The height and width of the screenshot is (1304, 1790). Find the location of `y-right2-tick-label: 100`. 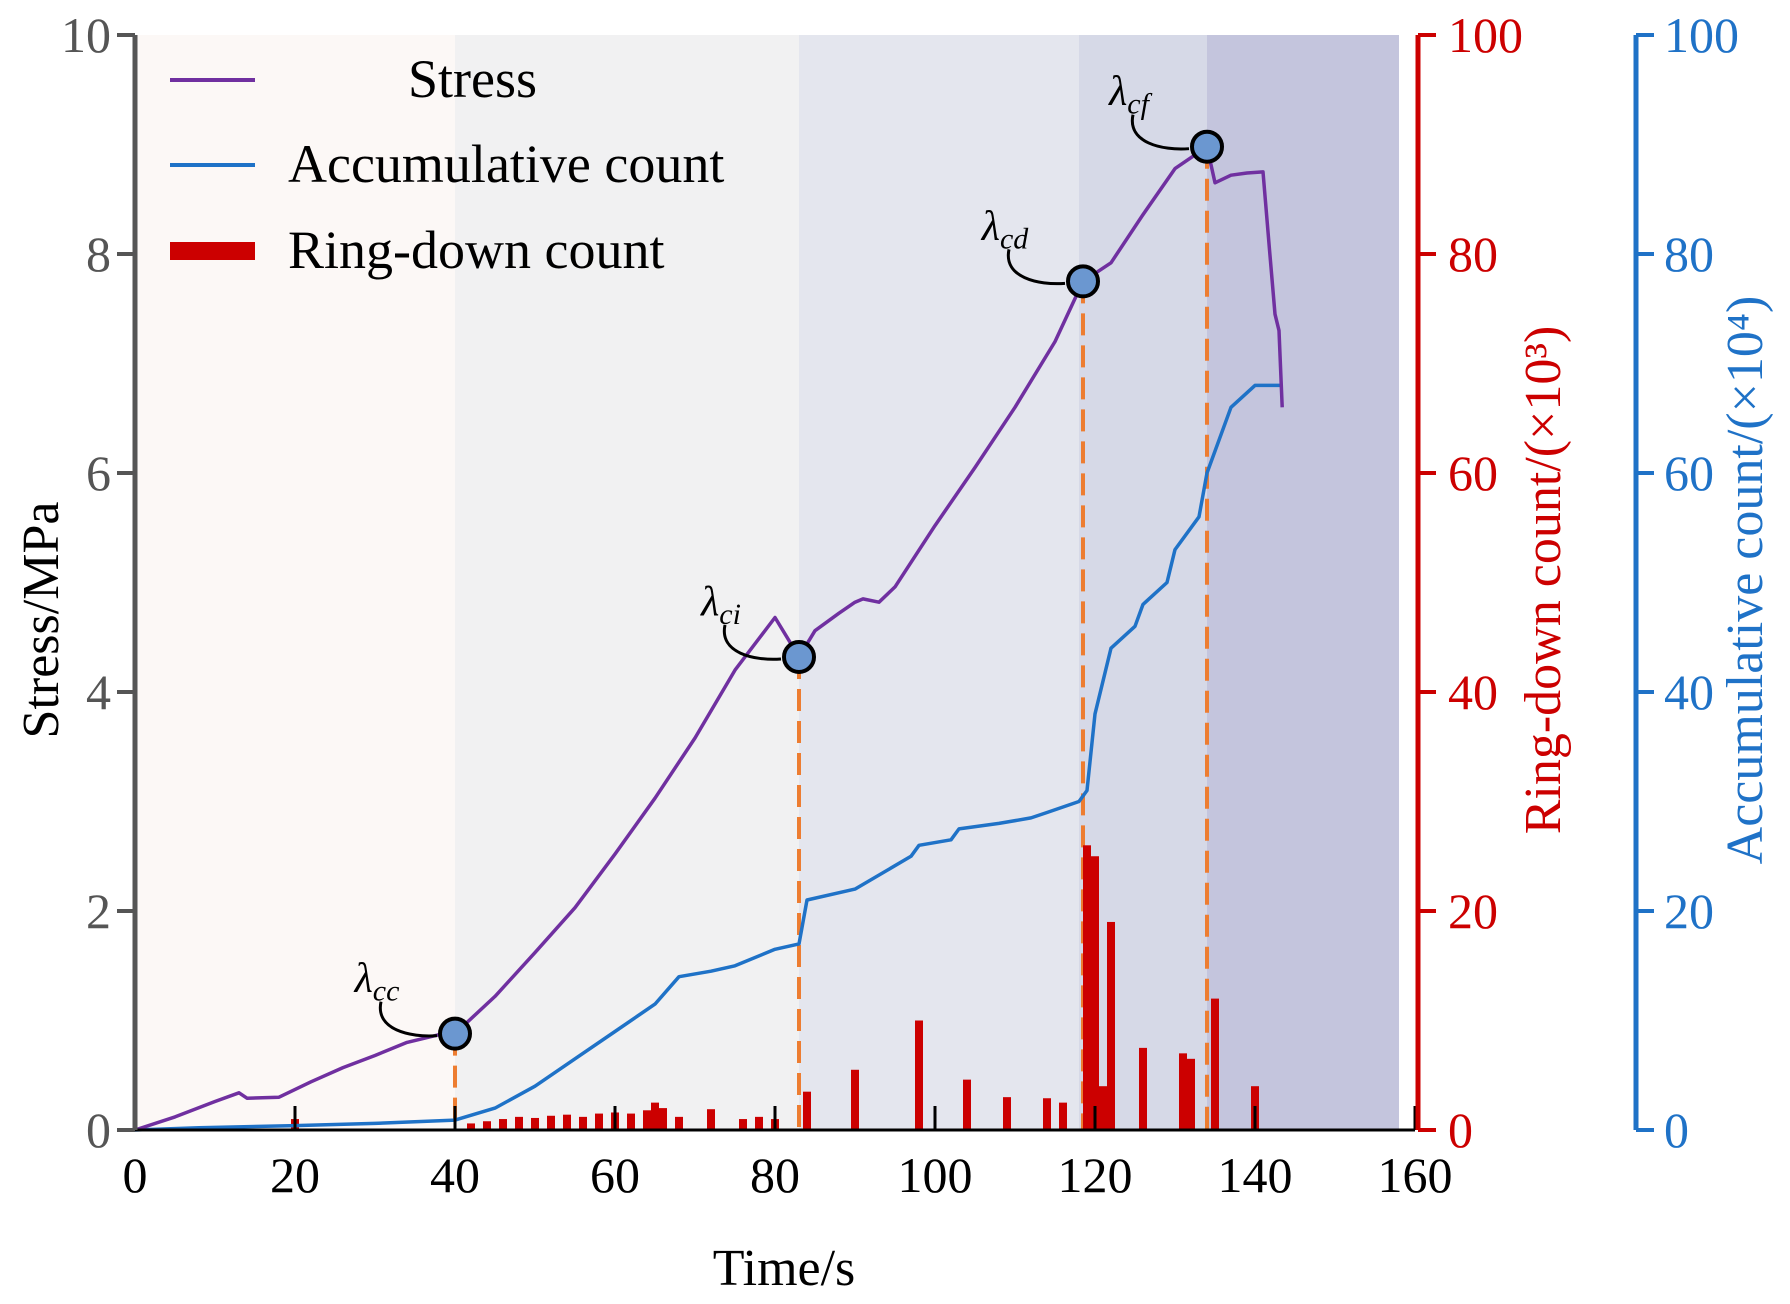

y-right2-tick-label: 100 is located at coordinates (1701, 35).